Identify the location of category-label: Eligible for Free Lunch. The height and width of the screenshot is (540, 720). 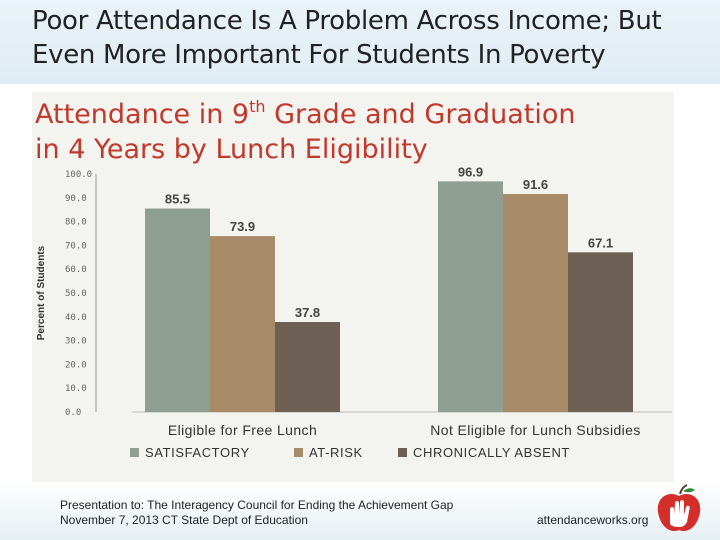
(242, 430).